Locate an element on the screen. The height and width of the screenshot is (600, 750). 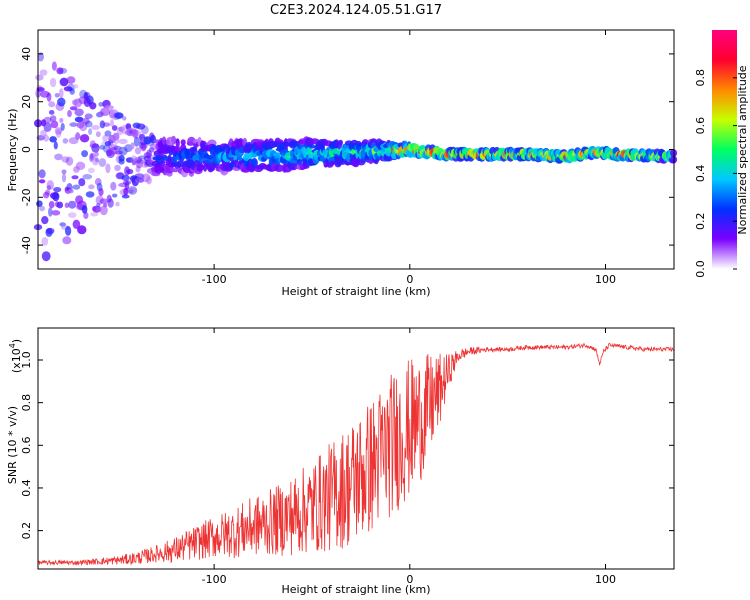
spectrogram-x-tick-label: 100 is located at coordinates (605, 279).